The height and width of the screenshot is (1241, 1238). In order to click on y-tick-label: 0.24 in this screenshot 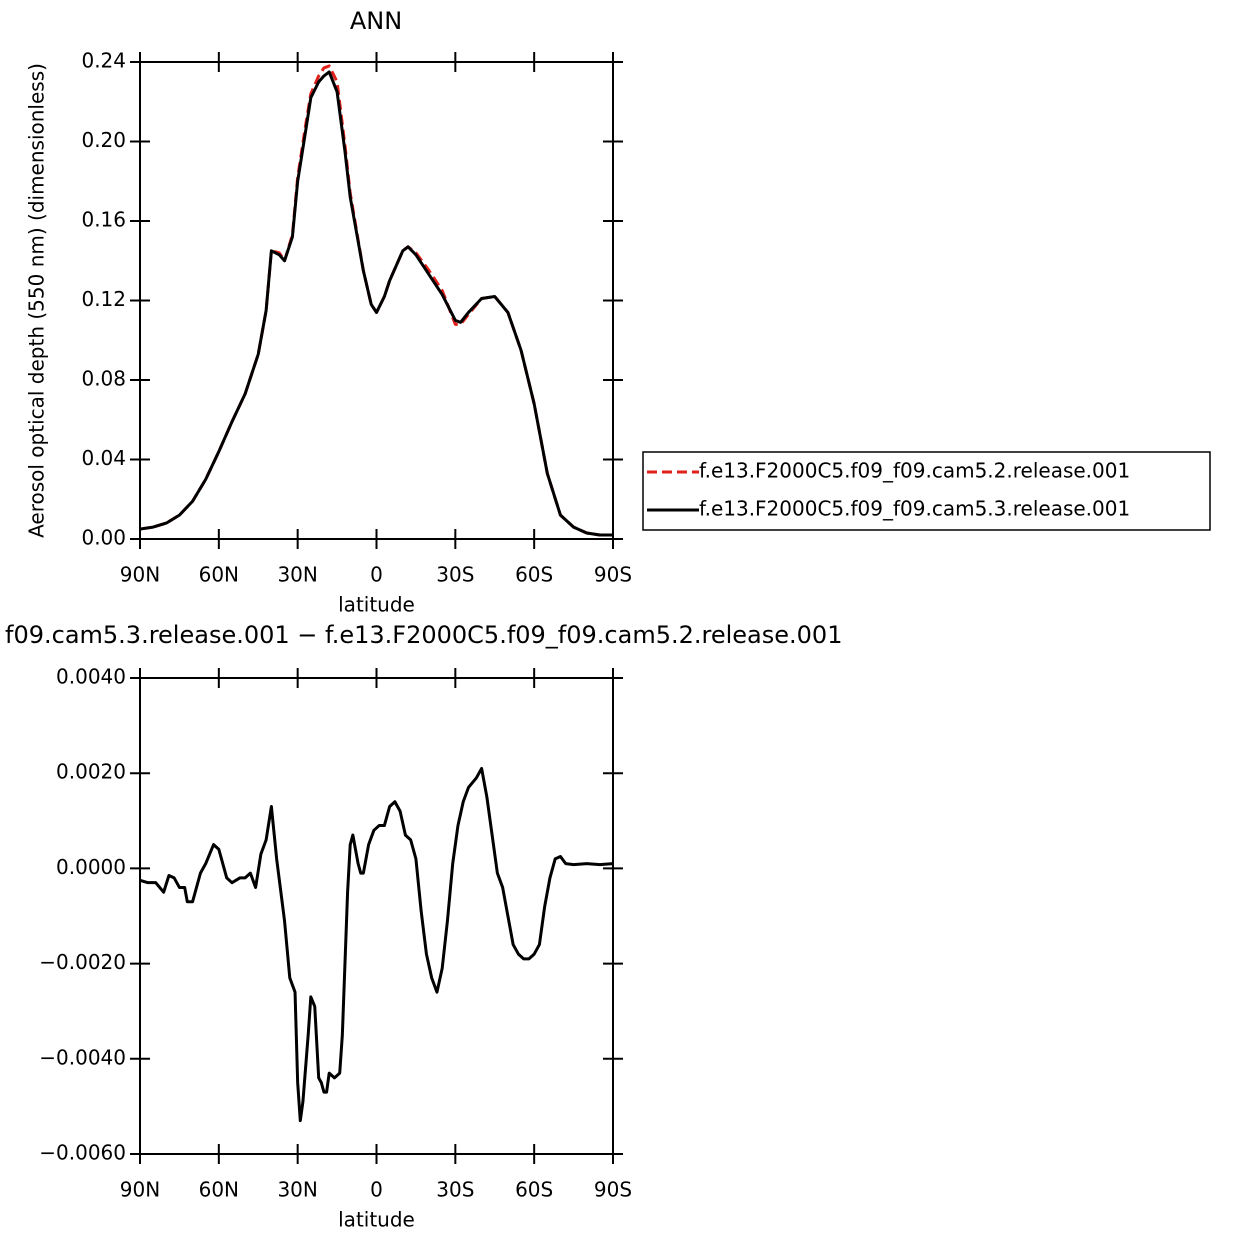, I will do `click(103, 61)`.